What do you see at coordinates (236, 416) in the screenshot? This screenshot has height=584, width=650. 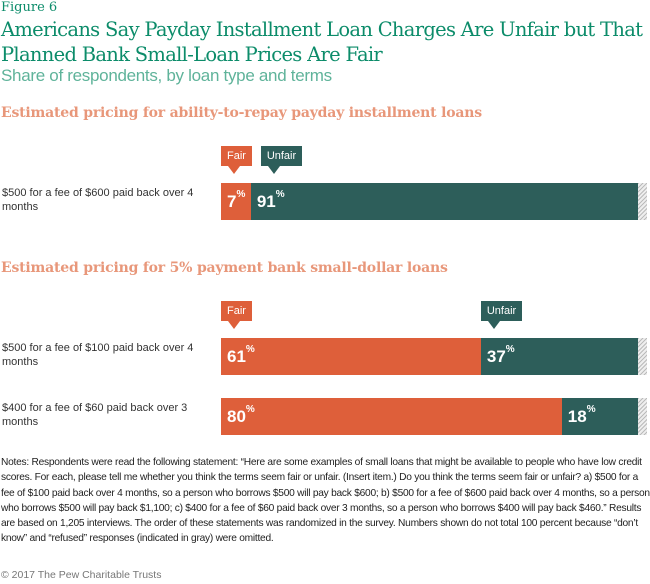 I see `value-label-fair: 80` at bounding box center [236, 416].